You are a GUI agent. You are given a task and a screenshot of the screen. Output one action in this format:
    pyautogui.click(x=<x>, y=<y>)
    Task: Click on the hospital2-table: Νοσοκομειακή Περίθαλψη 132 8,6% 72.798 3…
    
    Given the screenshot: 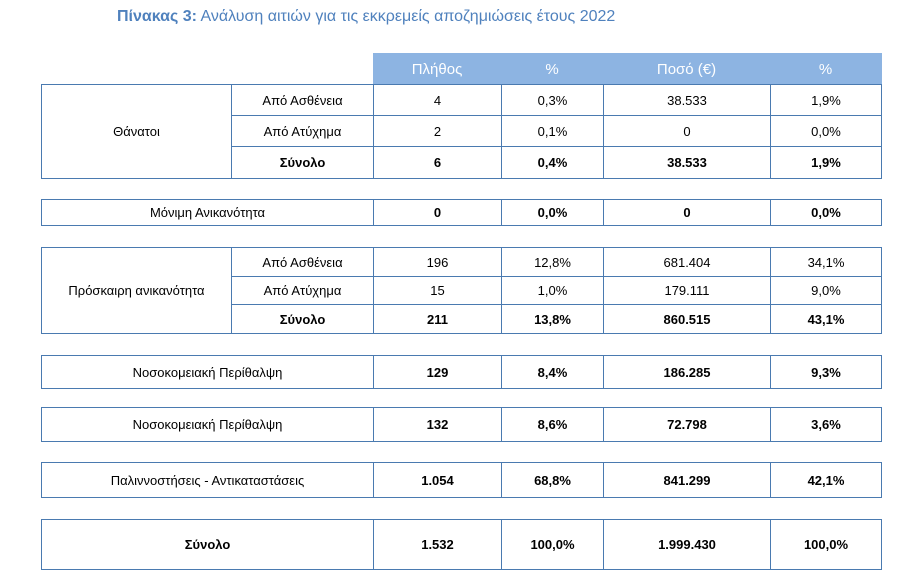 What is the action you would take?
    pyautogui.click(x=461, y=424)
    